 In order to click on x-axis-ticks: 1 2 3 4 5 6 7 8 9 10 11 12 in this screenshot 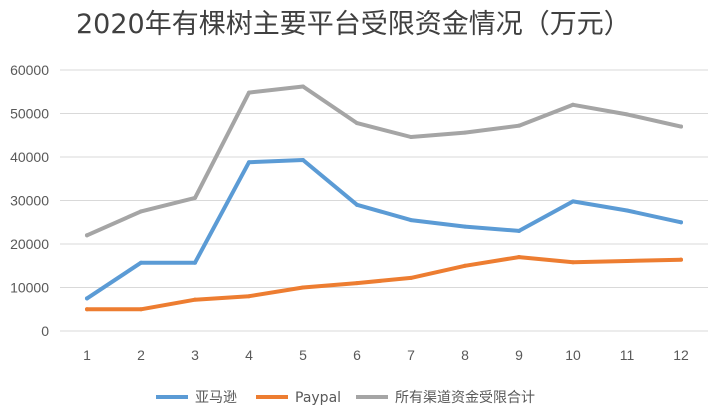, I will do `click(386, 355)`.